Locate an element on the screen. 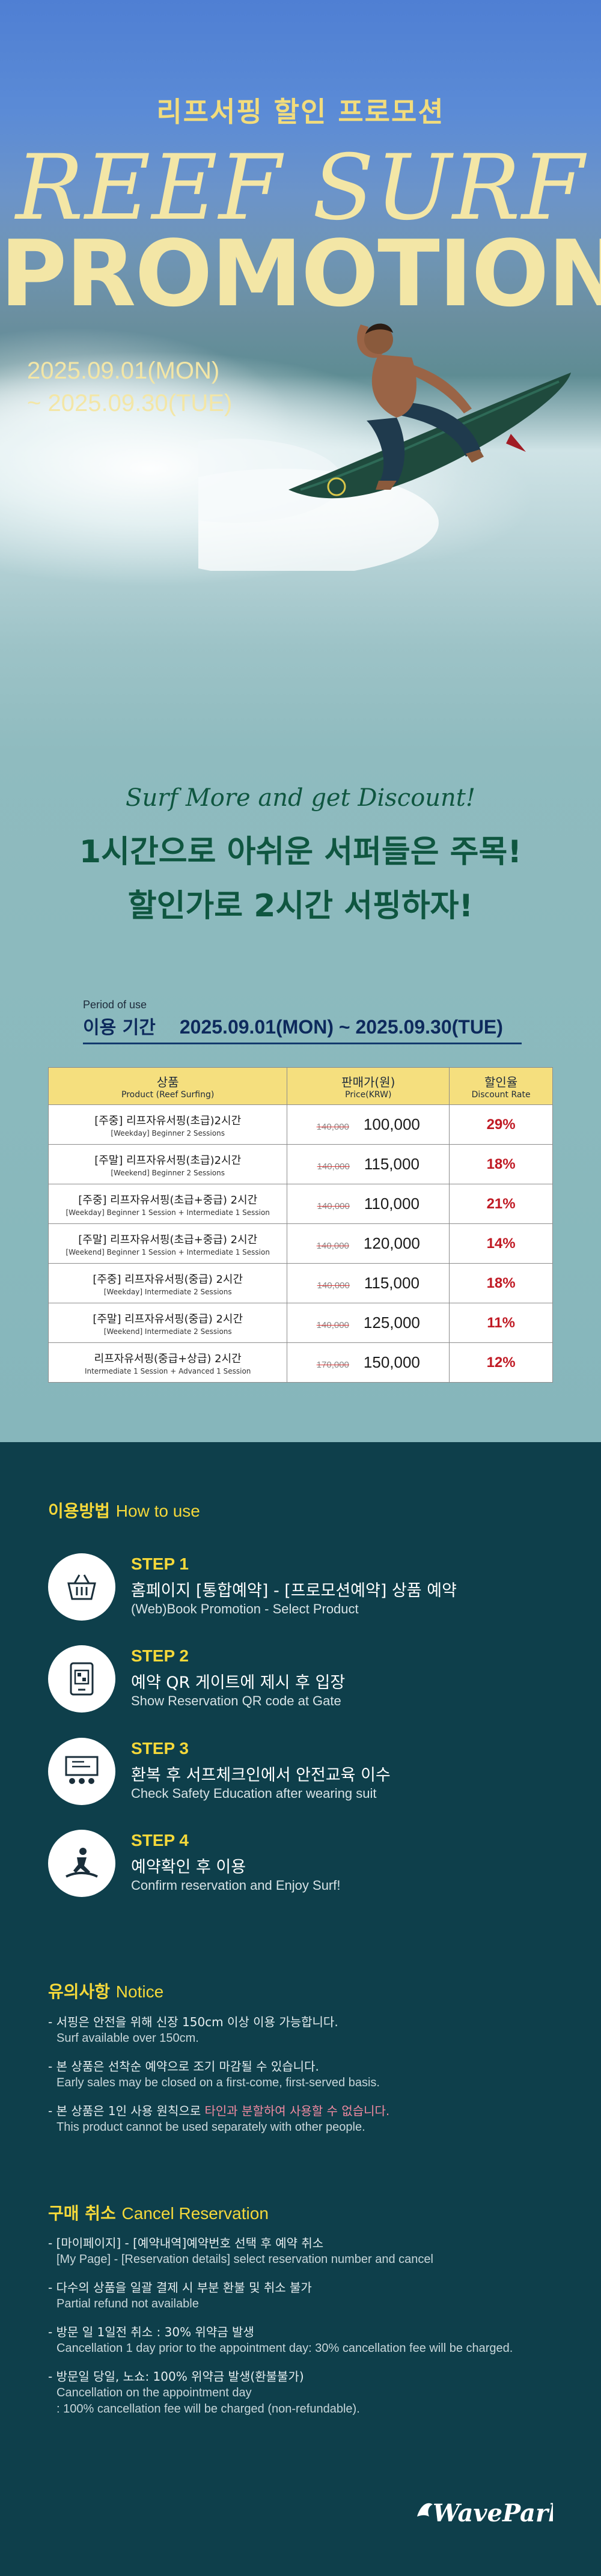 This screenshot has height=2576, width=601. cancel-text-kr: - 방문일 당일, 노쇼: 100% 위약금 발생(환불불가) is located at coordinates (176, 2376).